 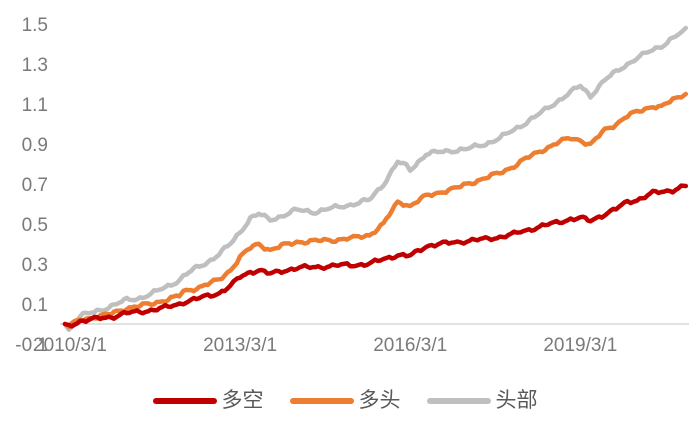 What do you see at coordinates (35, 105) in the screenshot?
I see `y-tick-label: 1.1` at bounding box center [35, 105].